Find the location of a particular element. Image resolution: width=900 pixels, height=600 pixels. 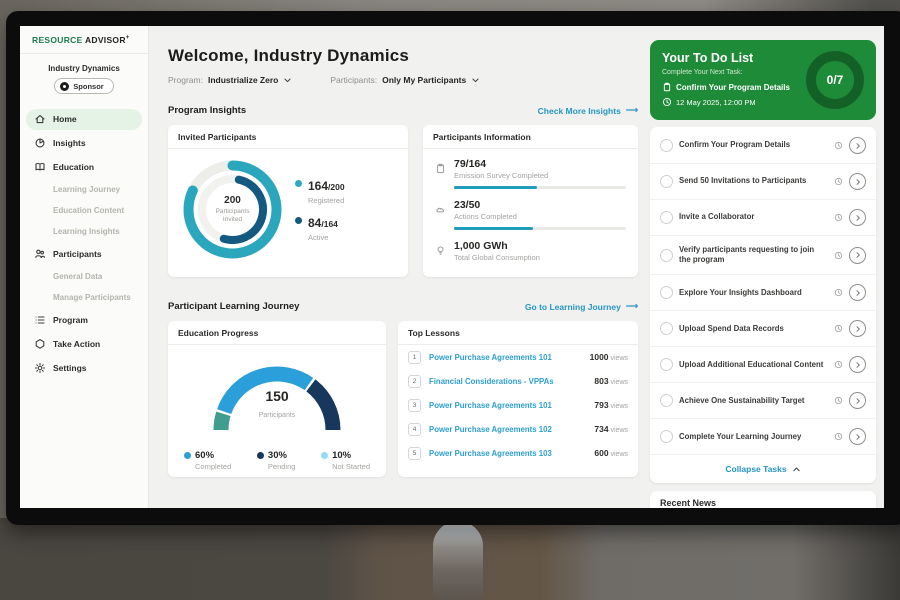

lesson-rank: 5 is located at coordinates (414, 453).